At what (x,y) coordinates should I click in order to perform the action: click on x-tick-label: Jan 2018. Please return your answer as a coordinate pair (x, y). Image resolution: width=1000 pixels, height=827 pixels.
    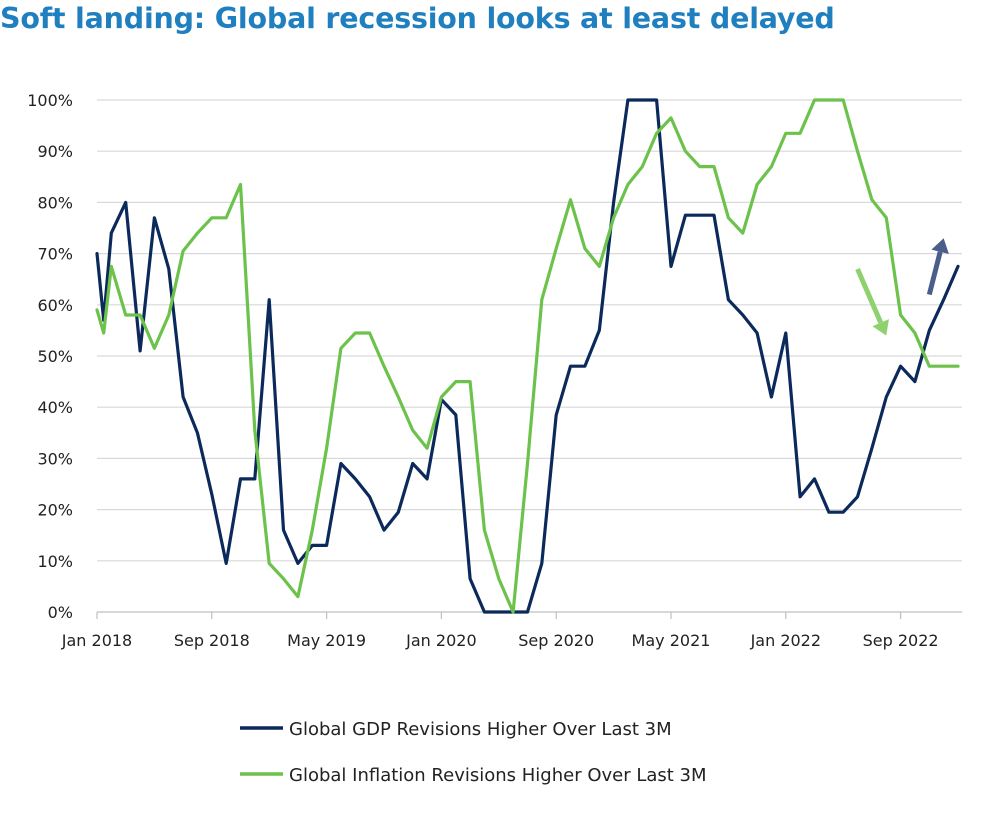
    Looking at the image, I should click on (96, 640).